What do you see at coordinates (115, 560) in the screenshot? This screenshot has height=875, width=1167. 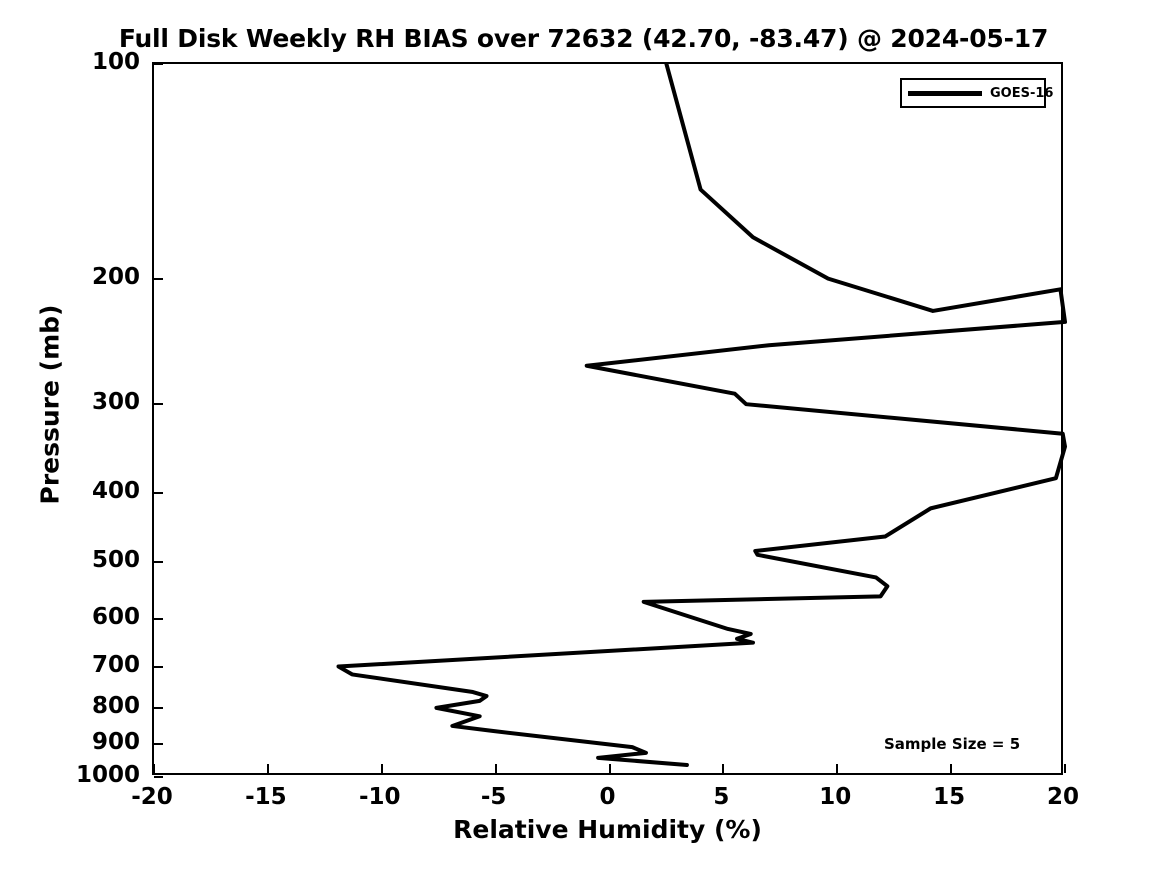 I see `y-tick-label-500: 500` at bounding box center [115, 560].